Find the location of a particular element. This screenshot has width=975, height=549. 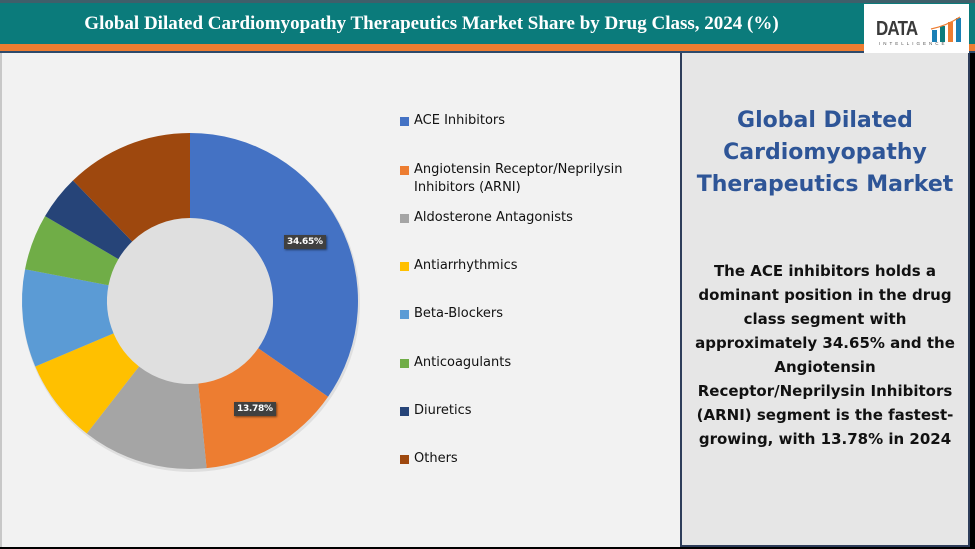

legend-label: ACE Inhibitors is located at coordinates (460, 120).